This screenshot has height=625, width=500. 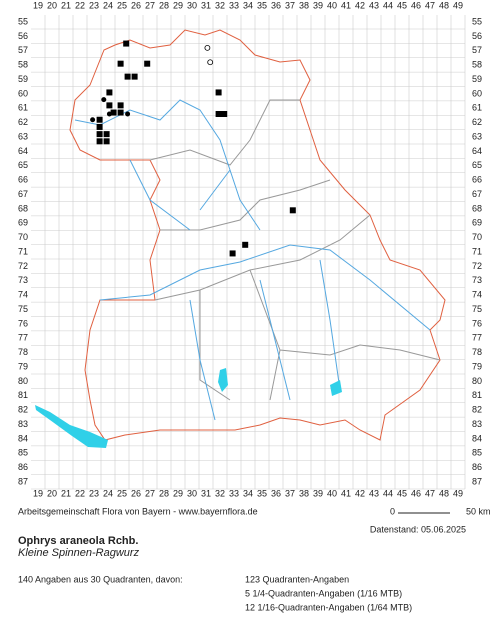 I want to click on column-label: 40, so click(x=332, y=5).